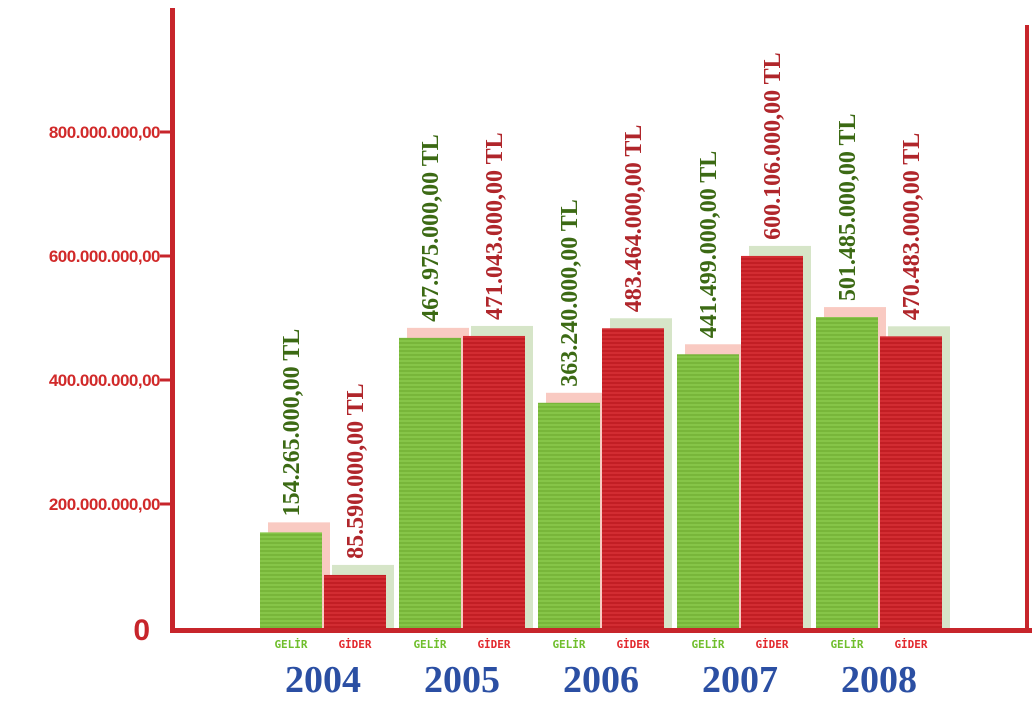 This screenshot has height=702, width=1032. What do you see at coordinates (104, 380) in the screenshot?
I see `y-tick-label: 400.000.000,00` at bounding box center [104, 380].